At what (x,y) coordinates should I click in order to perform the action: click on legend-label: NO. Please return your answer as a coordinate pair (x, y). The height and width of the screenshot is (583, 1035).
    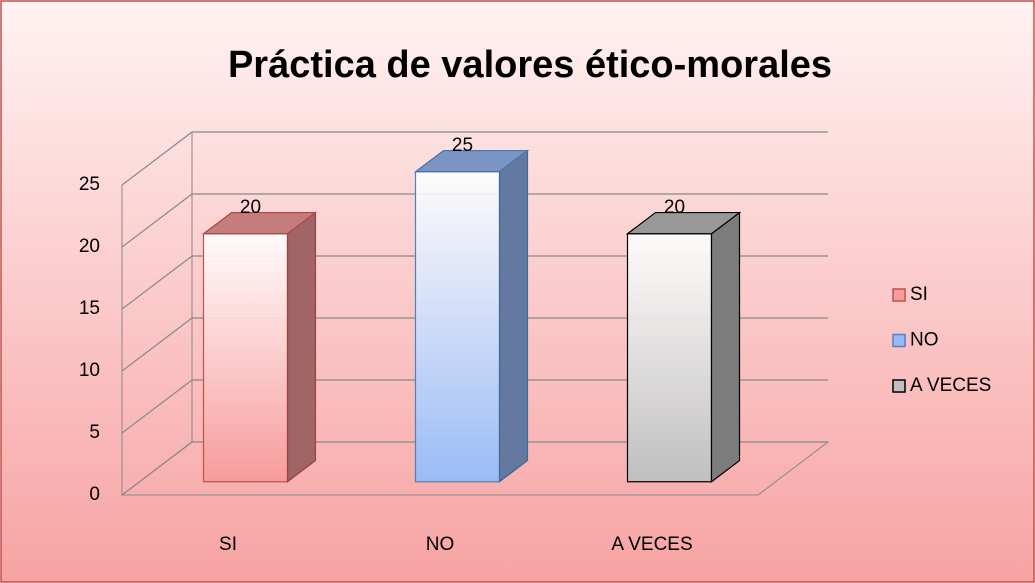
    Looking at the image, I should click on (924, 340).